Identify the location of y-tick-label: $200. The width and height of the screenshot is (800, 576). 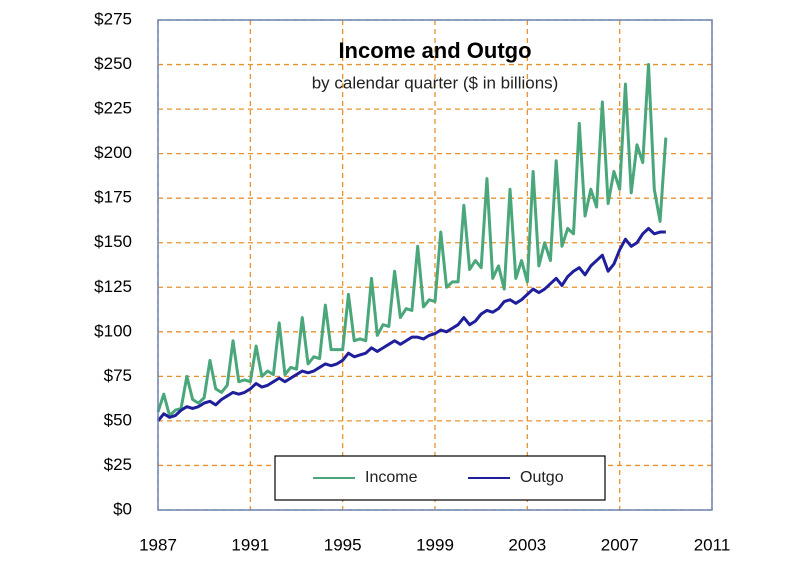
(113, 152).